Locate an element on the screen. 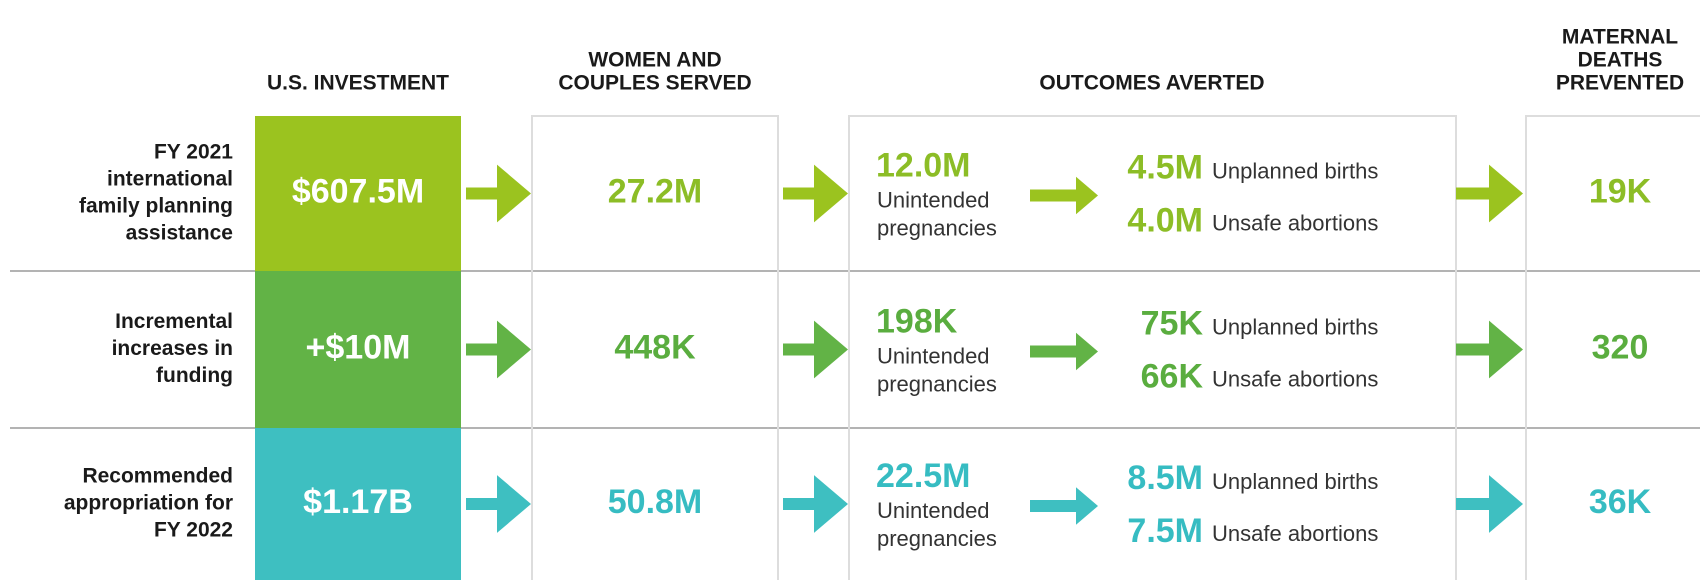 The image size is (1700, 585). births-value: 75K is located at coordinates (1172, 323).